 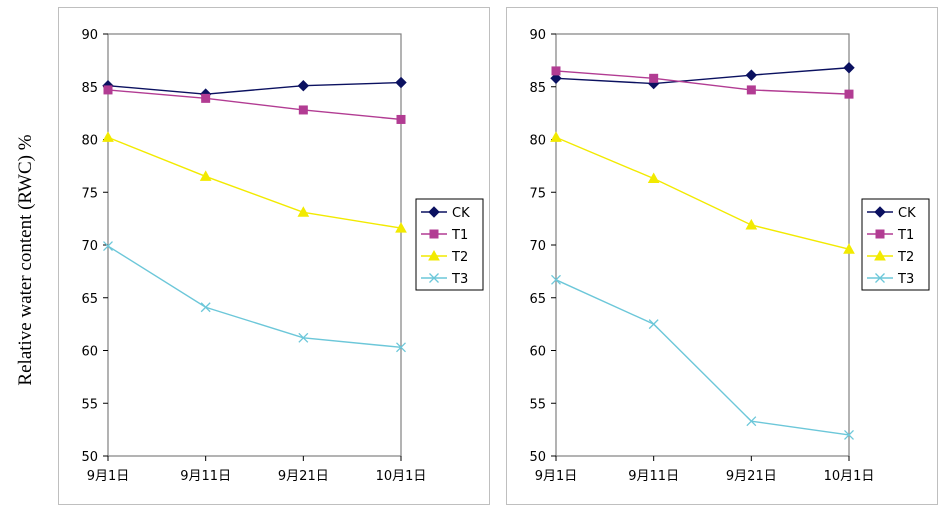 I want to click on series-ck, so click(x=702, y=76).